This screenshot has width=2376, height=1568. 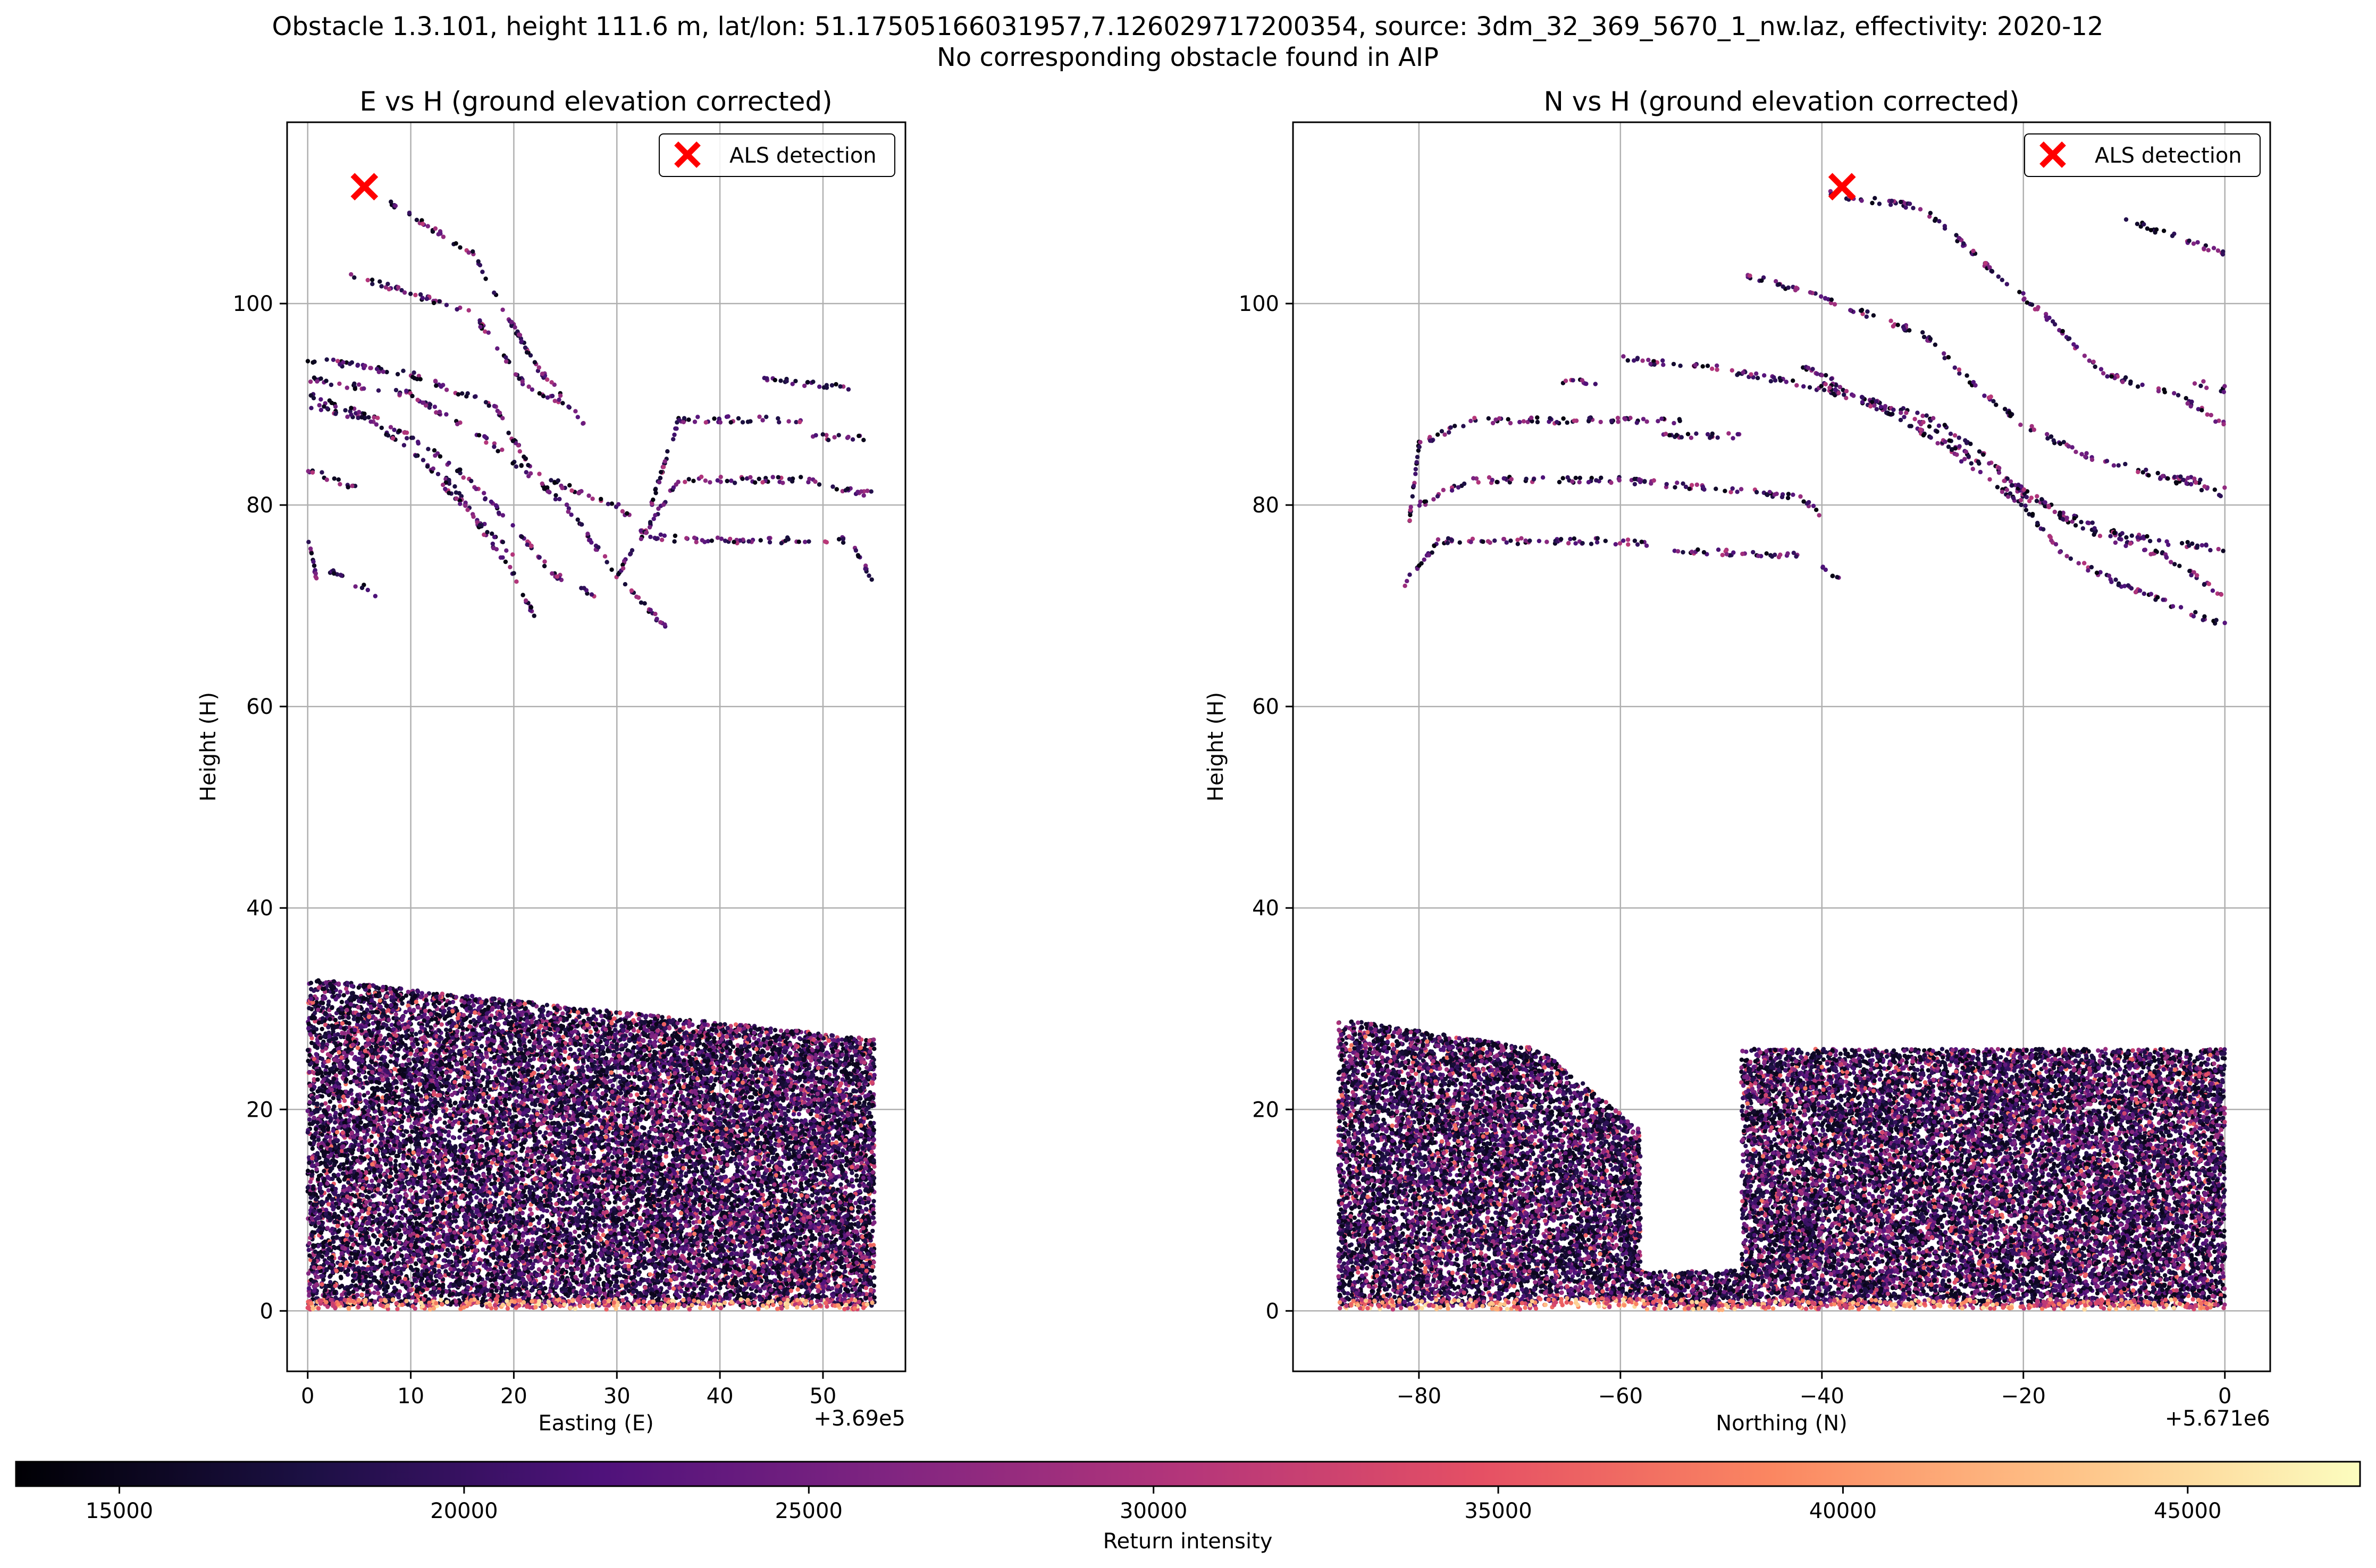 What do you see at coordinates (1188, 57) in the screenshot?
I see `figure-subtitle: No corresponding obstacle found in AIP` at bounding box center [1188, 57].